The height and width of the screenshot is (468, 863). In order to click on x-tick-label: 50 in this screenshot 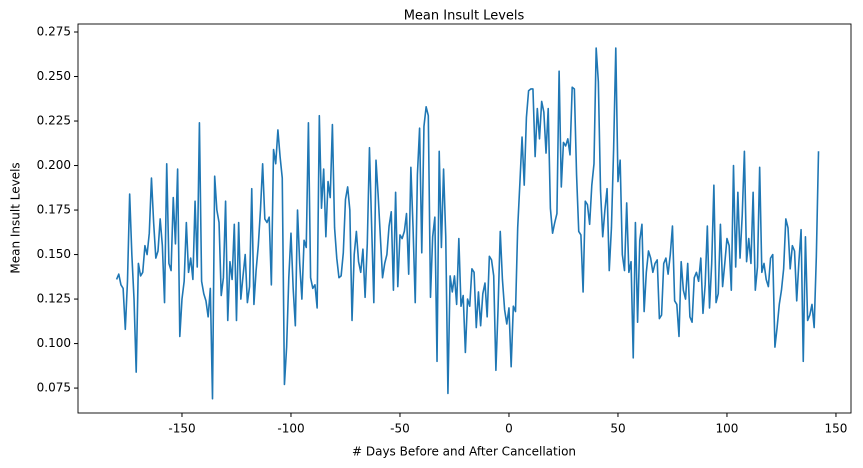, I will do `click(617, 429)`.